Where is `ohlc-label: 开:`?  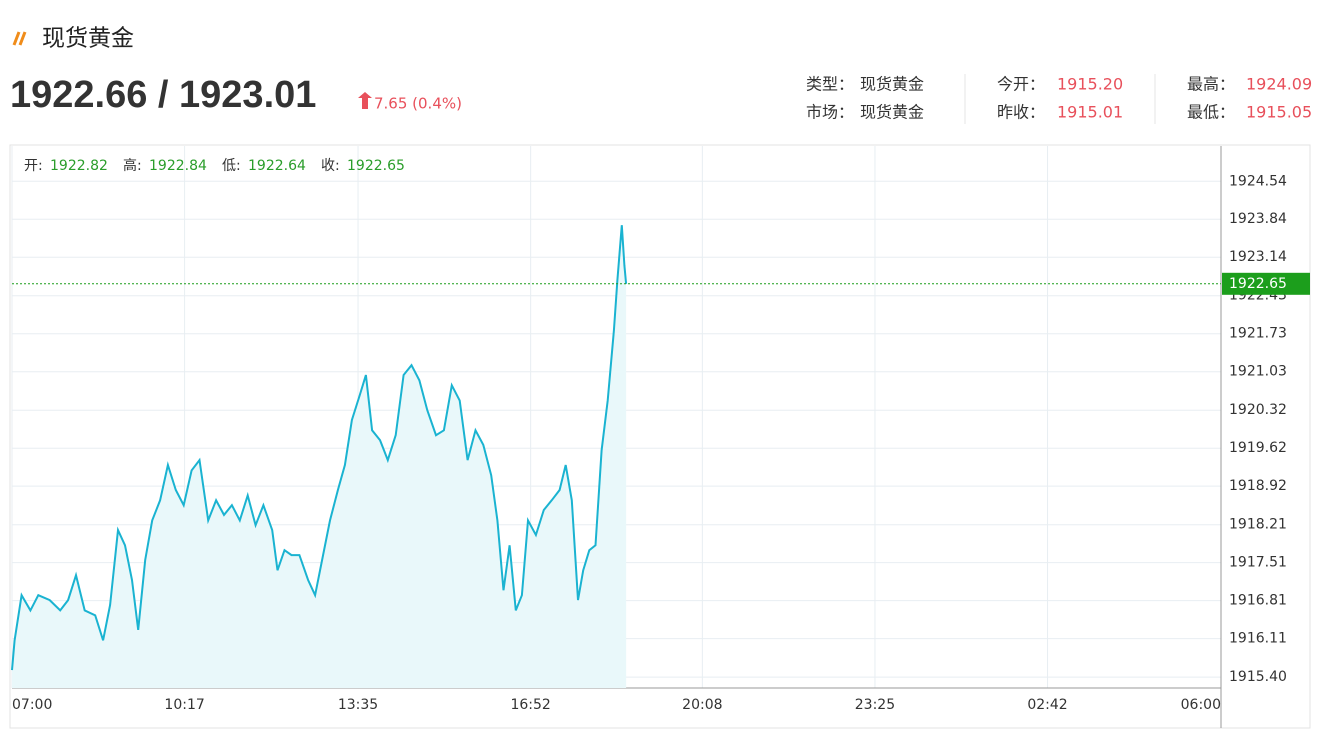 ohlc-label: 开: is located at coordinates (33, 166).